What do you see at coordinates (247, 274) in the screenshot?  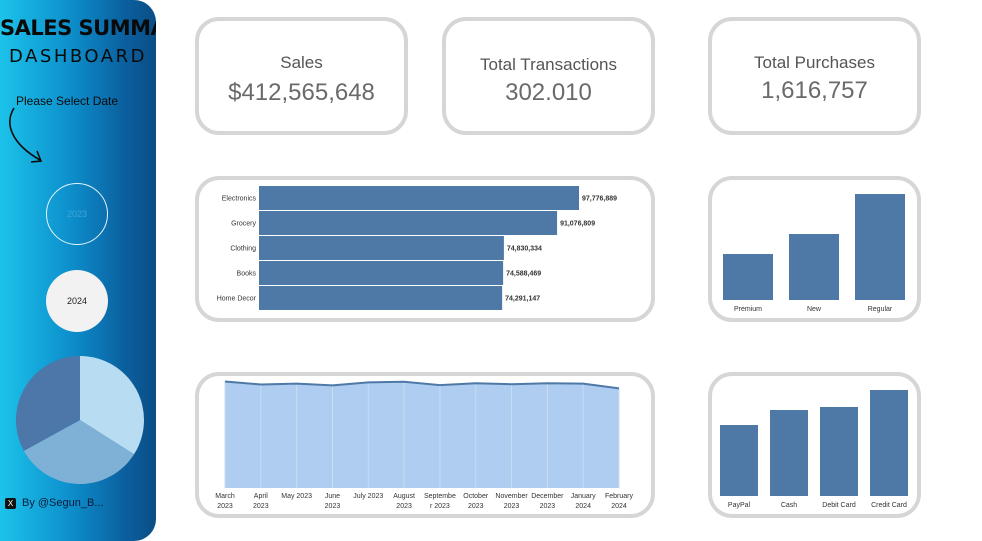 I see `category-label: Books` at bounding box center [247, 274].